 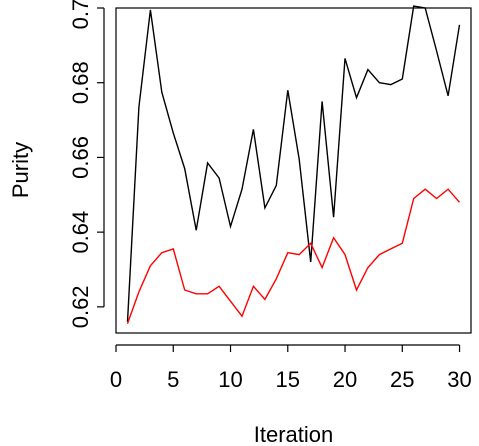 What do you see at coordinates (80, 82) in the screenshot?
I see `y-tick-label: 0.68` at bounding box center [80, 82].